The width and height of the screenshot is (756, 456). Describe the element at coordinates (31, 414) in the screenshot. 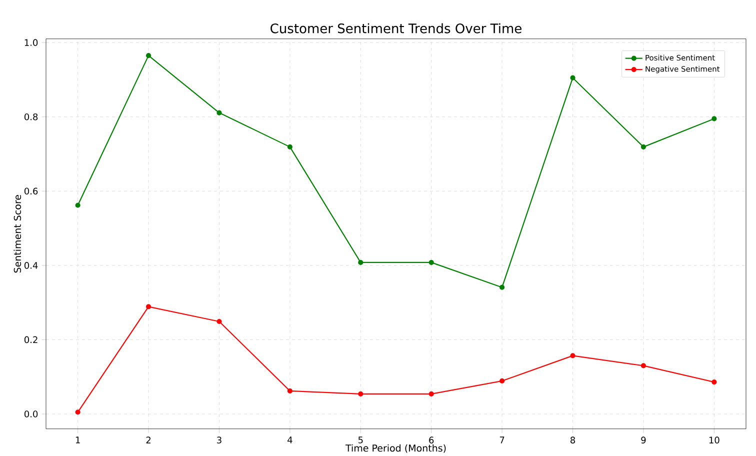

I see `y-tick-label: 0.0` at that location.